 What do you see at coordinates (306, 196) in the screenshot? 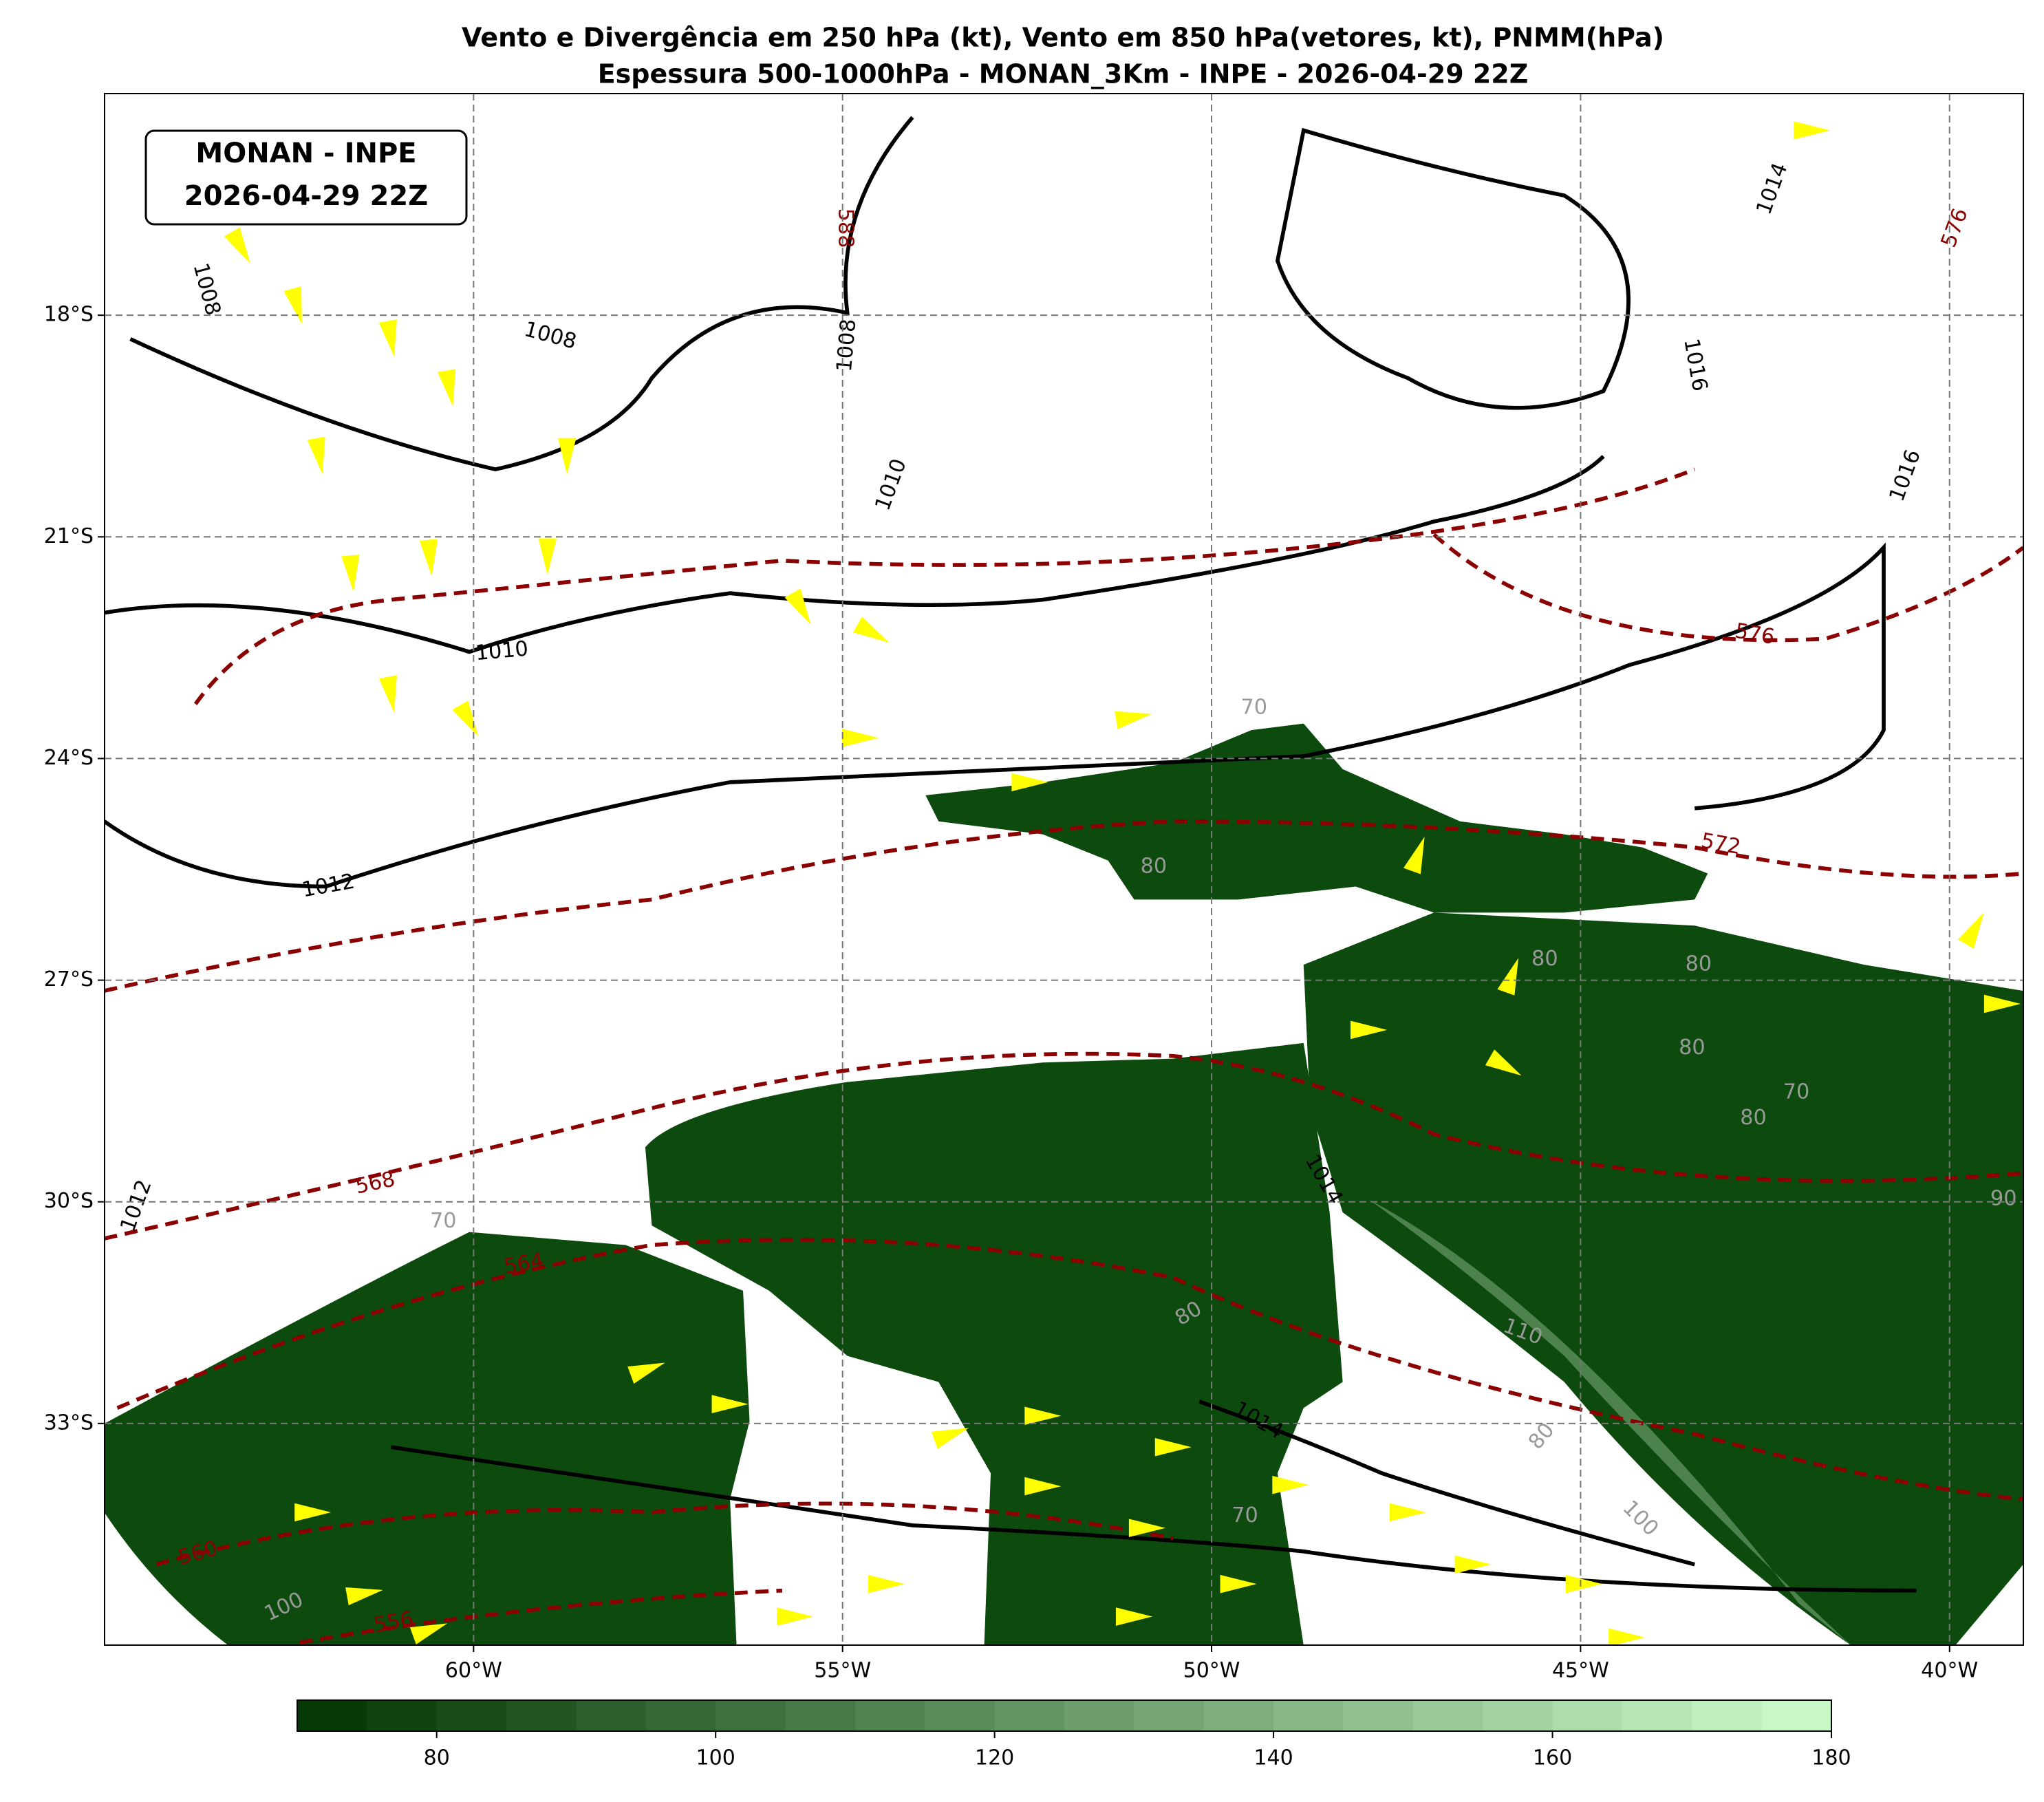
I see `legend-line-2: 2026-04-29 22Z` at bounding box center [306, 196].